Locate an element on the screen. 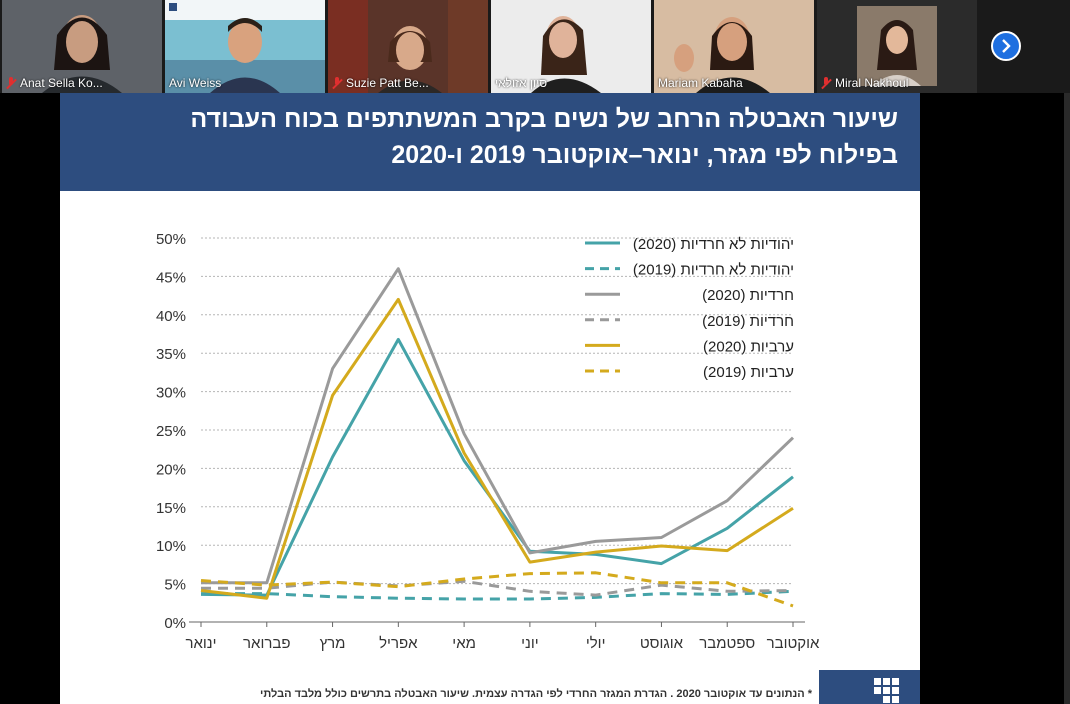 The width and height of the screenshot is (1070, 704). y-tick-label: 5% is located at coordinates (175, 585).